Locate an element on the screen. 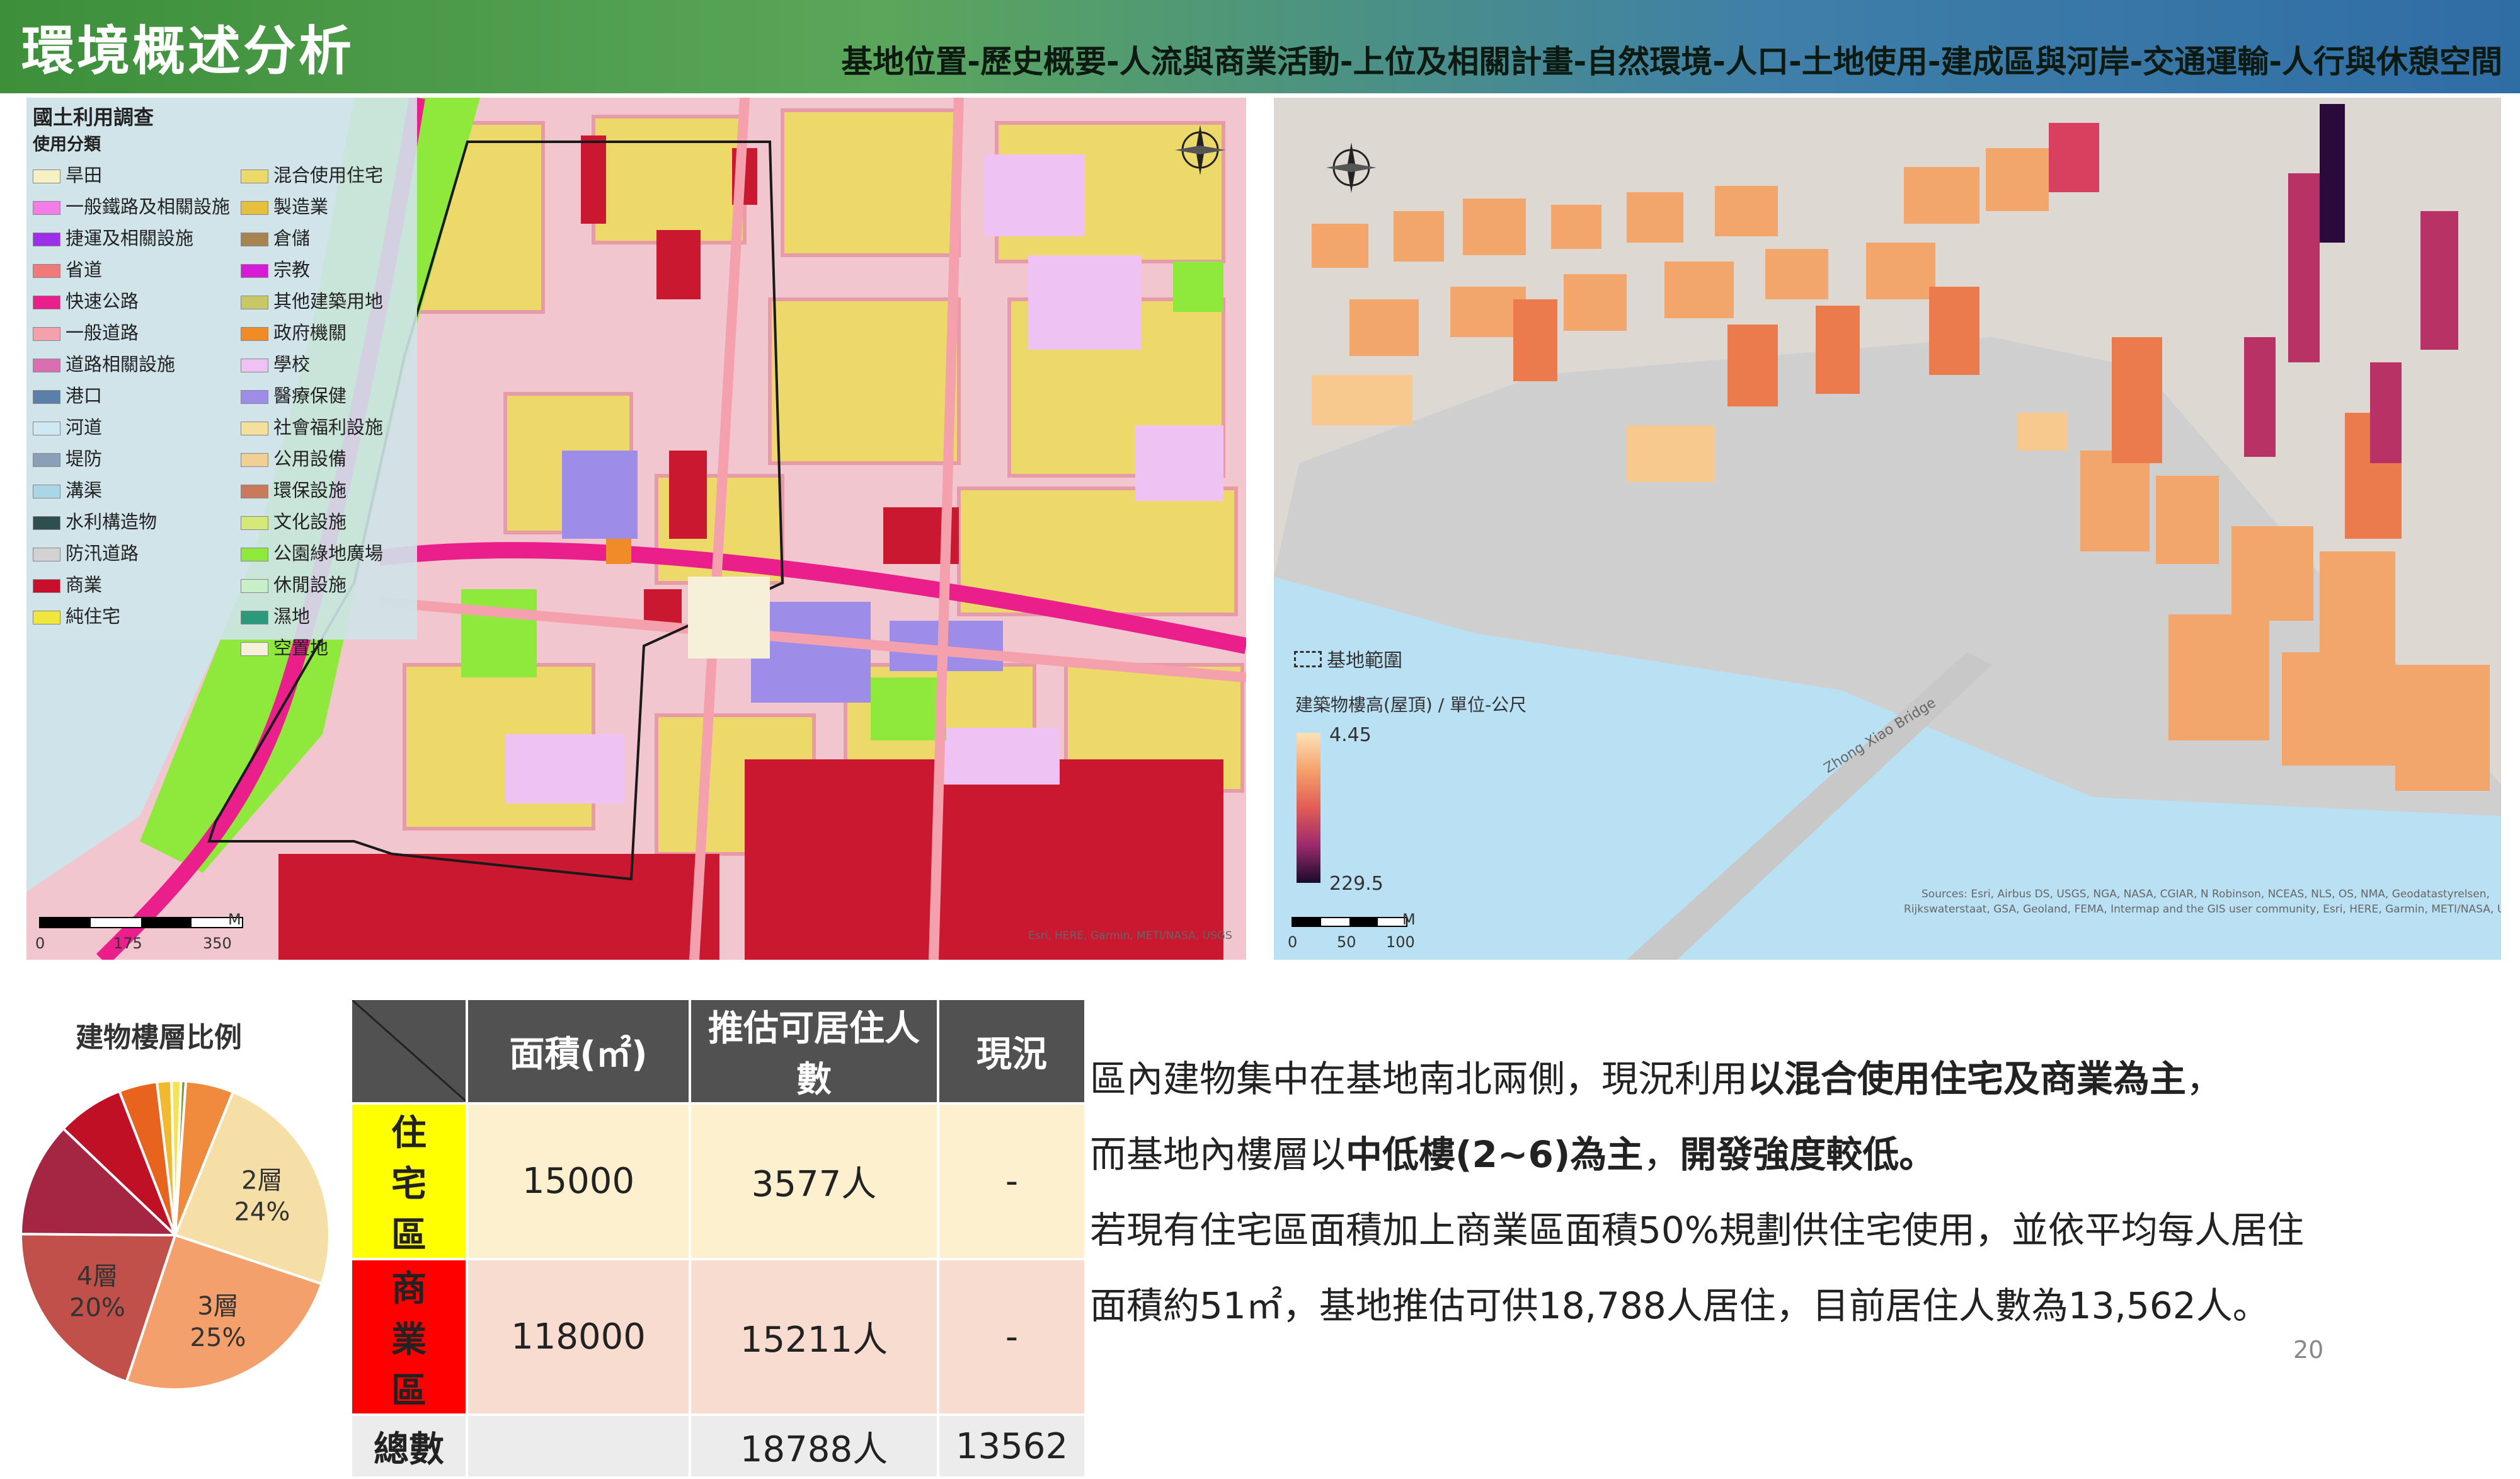  row-label-commercial: 商業區 is located at coordinates (409, 1337).